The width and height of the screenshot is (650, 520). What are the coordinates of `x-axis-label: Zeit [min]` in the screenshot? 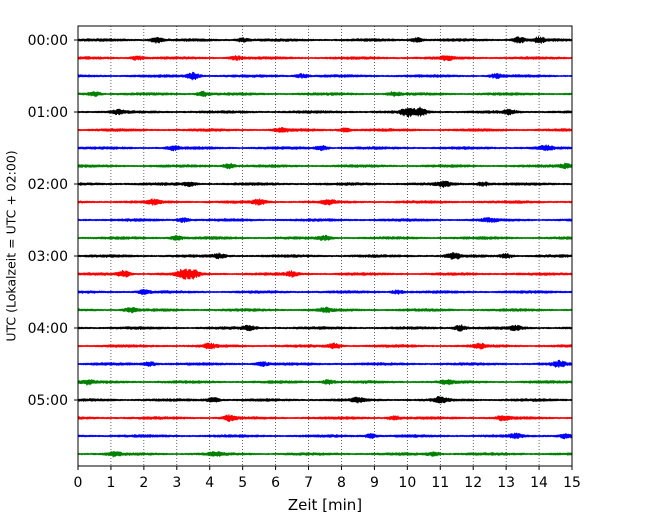 It's located at (325, 505).